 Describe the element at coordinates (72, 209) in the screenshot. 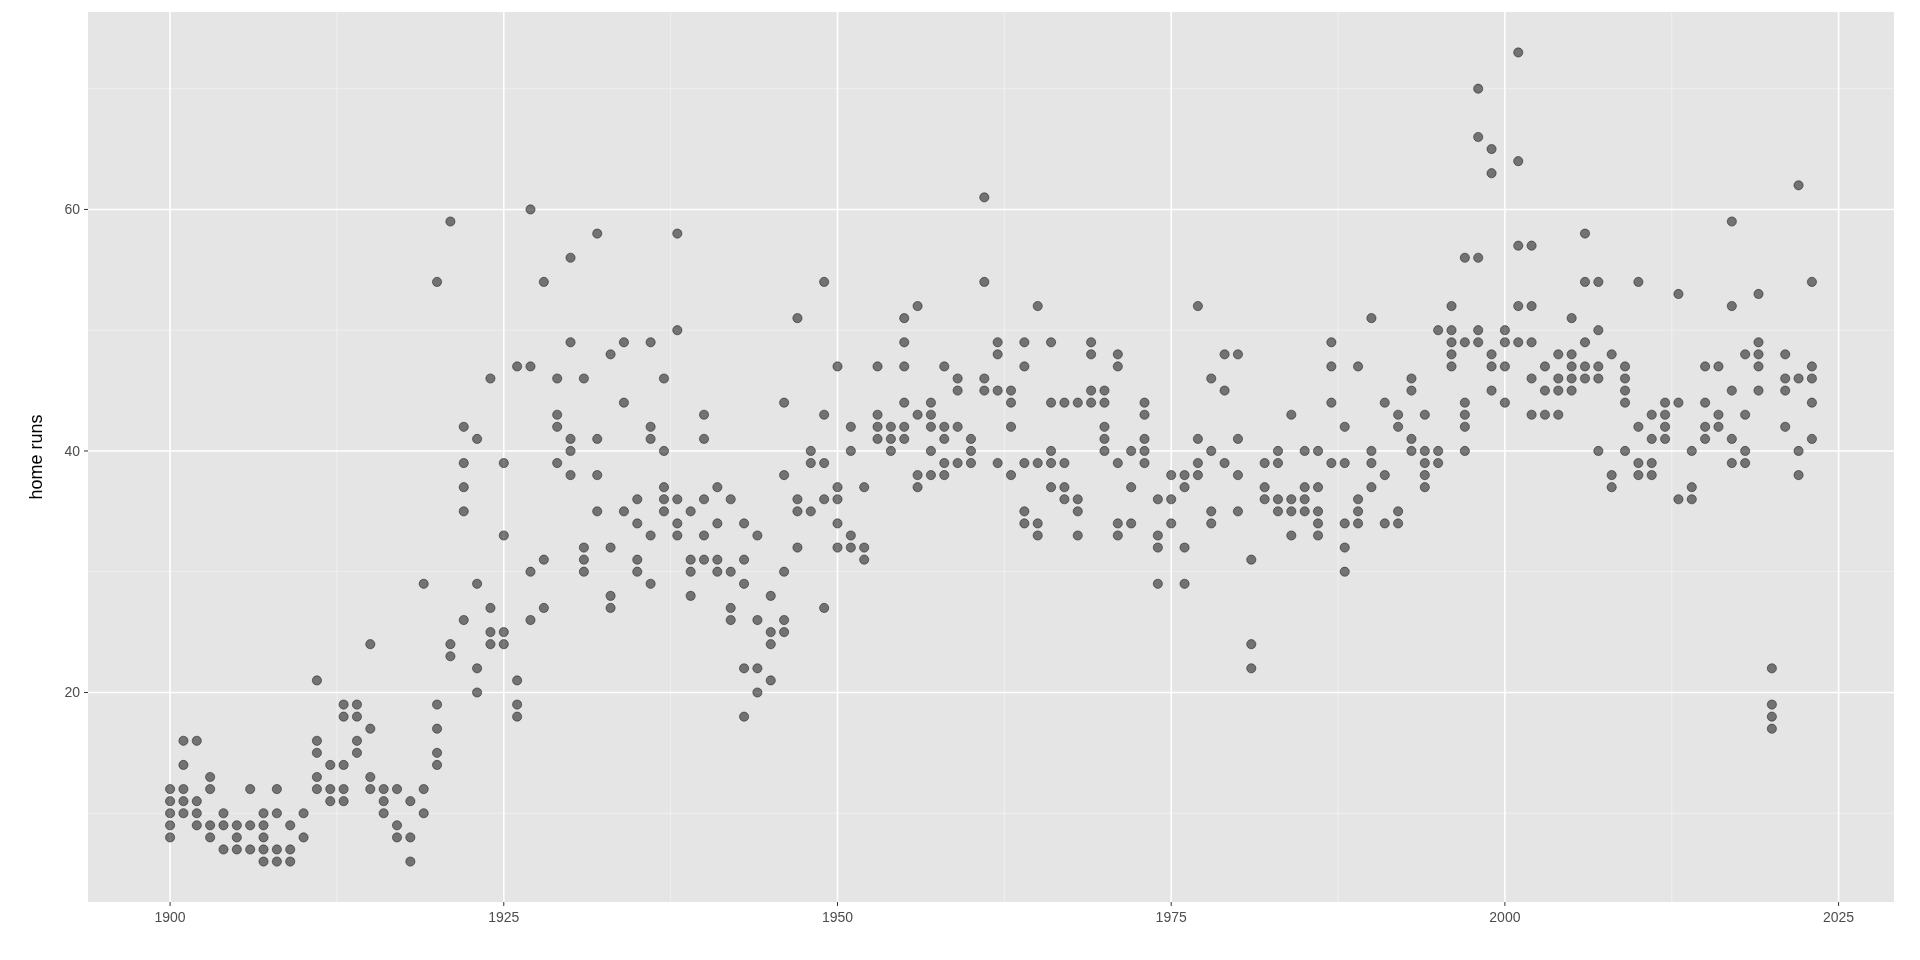

I see `y-tick-label: 60` at that location.